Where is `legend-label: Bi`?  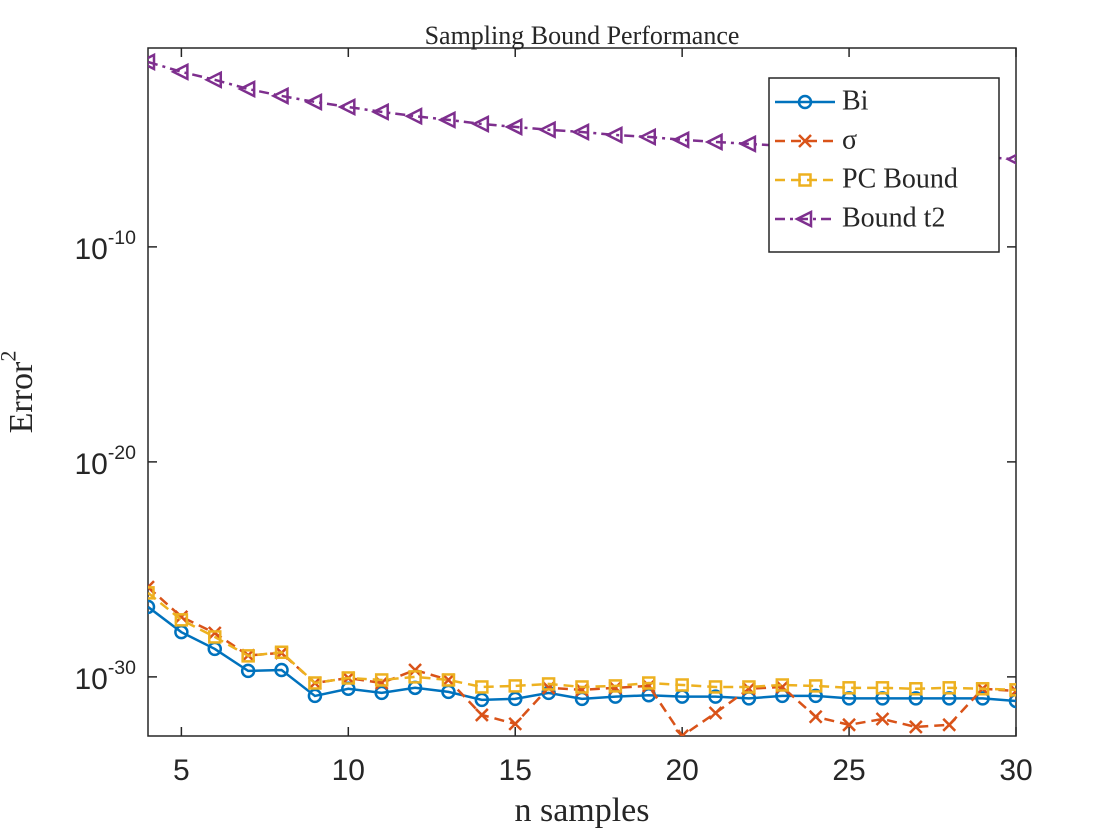 legend-label: Bi is located at coordinates (855, 100).